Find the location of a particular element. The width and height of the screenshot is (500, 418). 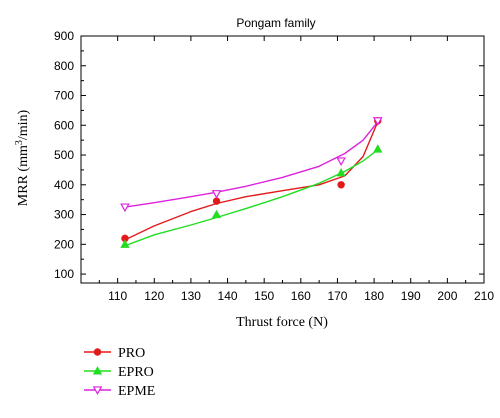

x-tick-label: 140 is located at coordinates (228, 296).